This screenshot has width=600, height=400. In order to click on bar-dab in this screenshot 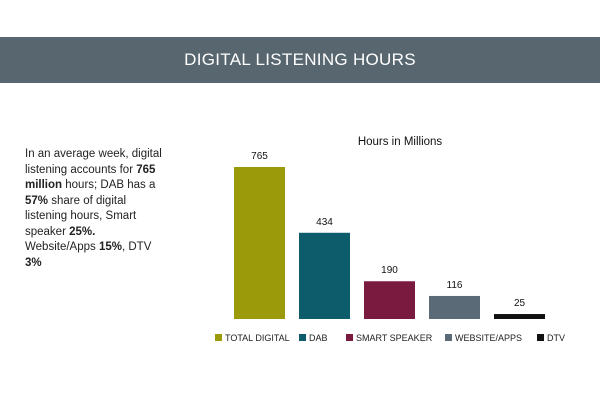, I will do `click(324, 275)`.